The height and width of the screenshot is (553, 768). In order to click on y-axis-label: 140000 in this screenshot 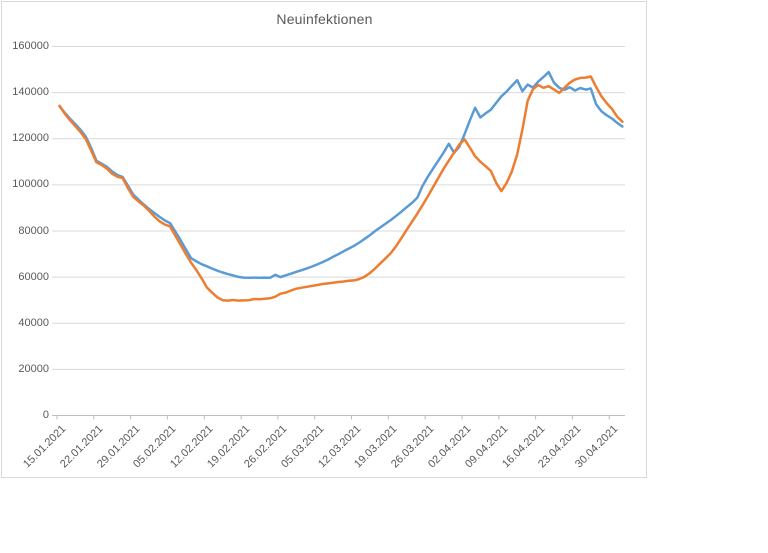, I will do `click(30, 92)`.